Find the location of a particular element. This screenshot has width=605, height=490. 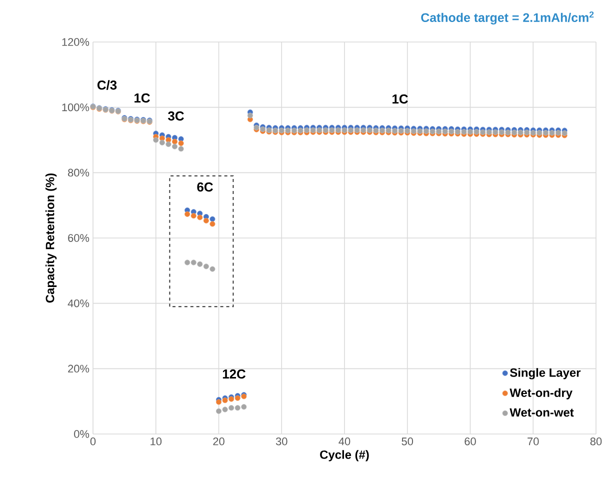

y-tick-label: 60% is located at coordinates (79, 238).